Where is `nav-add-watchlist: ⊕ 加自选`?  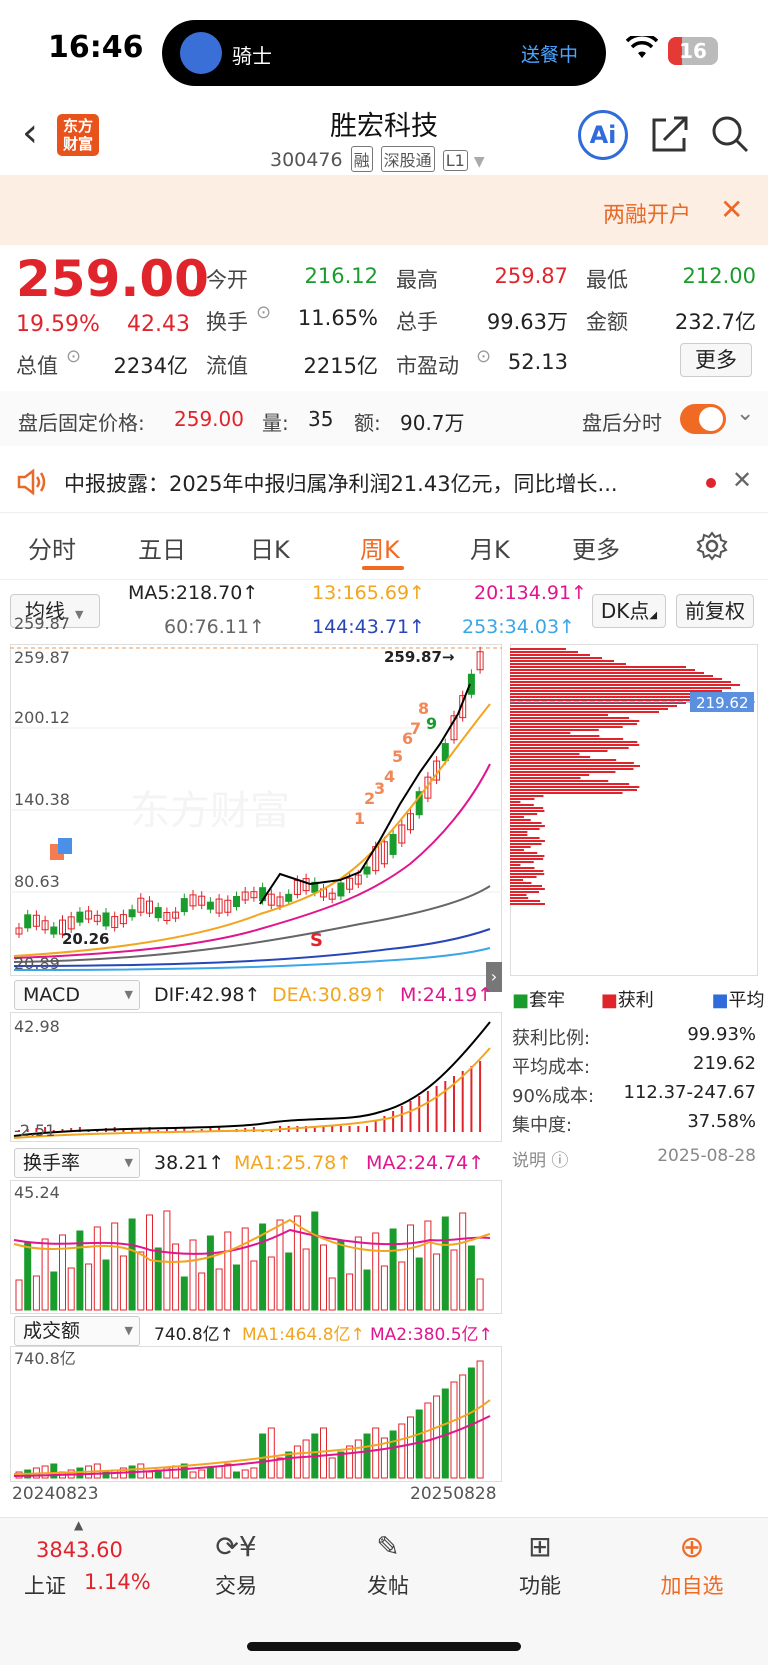
nav-add-watchlist: ⊕ 加自选 is located at coordinates (692, 1565).